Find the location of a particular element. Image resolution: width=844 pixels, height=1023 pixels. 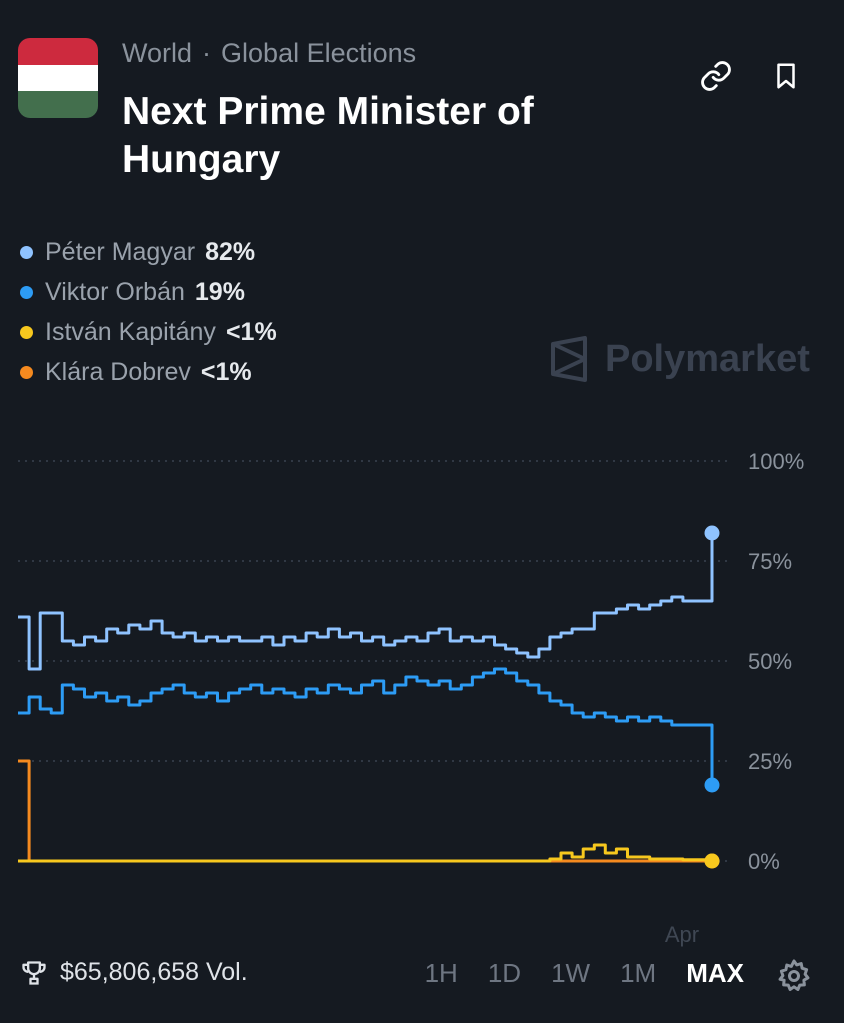

volume-info: $65,806,658 Vol. is located at coordinates (134, 972).